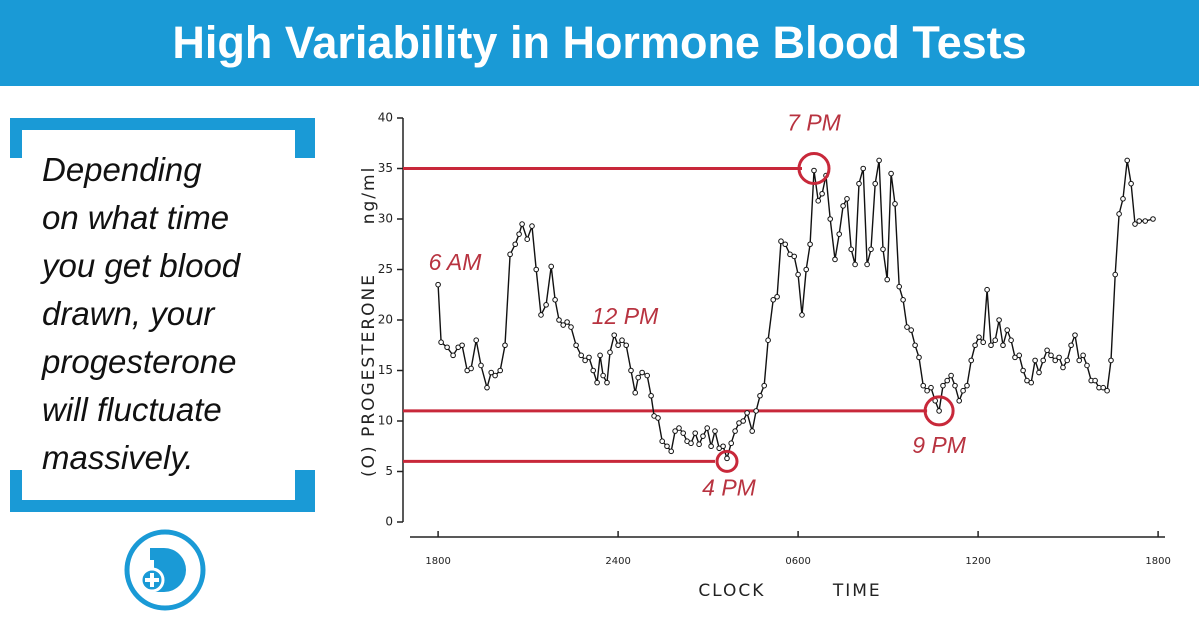 This screenshot has width=1199, height=628. I want to click on x-tick-label: 2400, so click(617, 561).